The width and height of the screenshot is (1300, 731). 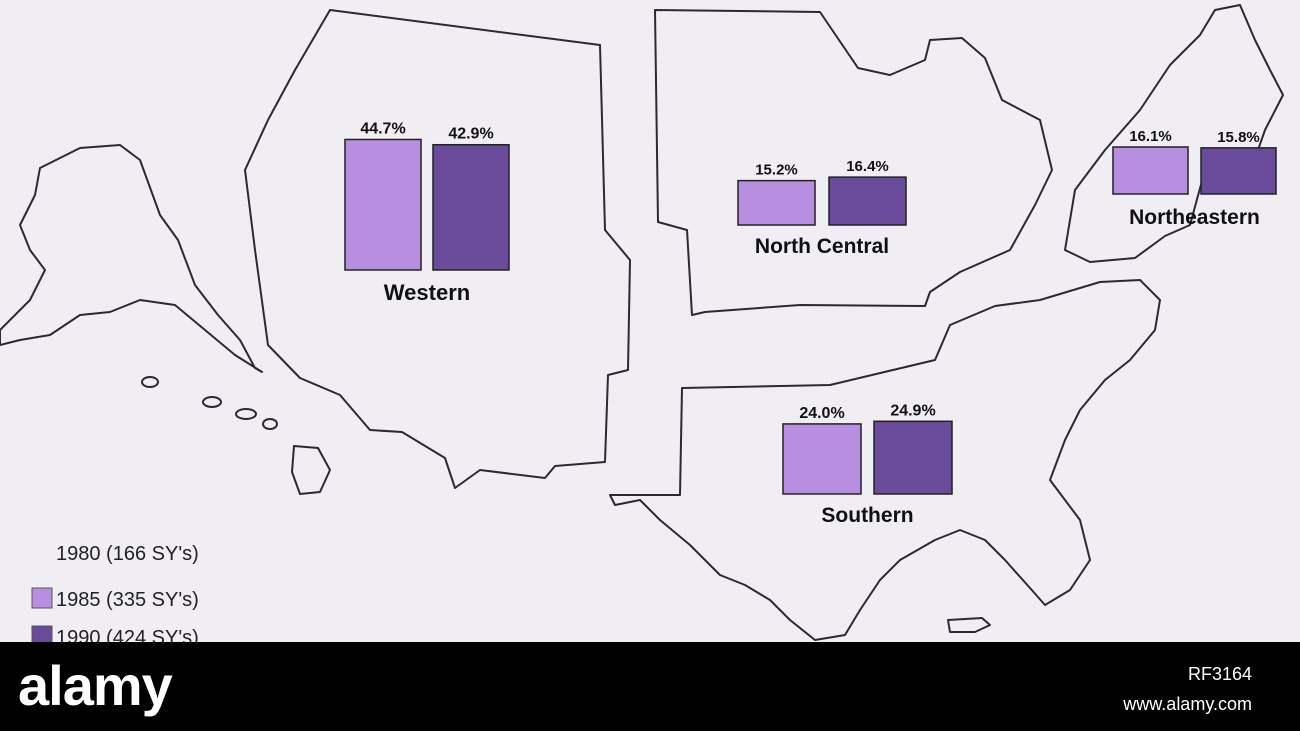 I want to click on legend-swatch-1985, so click(x=42, y=598).